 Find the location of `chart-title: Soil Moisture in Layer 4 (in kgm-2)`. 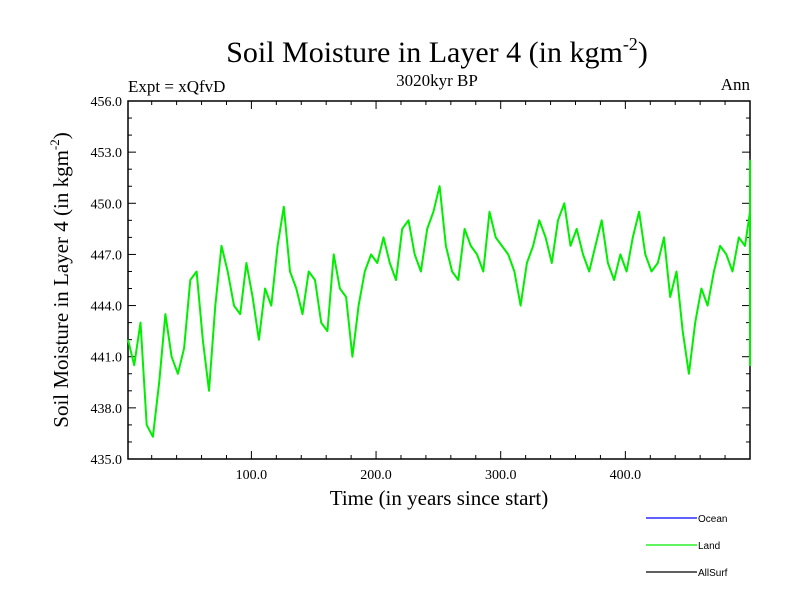

chart-title: Soil Moisture in Layer 4 (in kgm-2) is located at coordinates (437, 51).